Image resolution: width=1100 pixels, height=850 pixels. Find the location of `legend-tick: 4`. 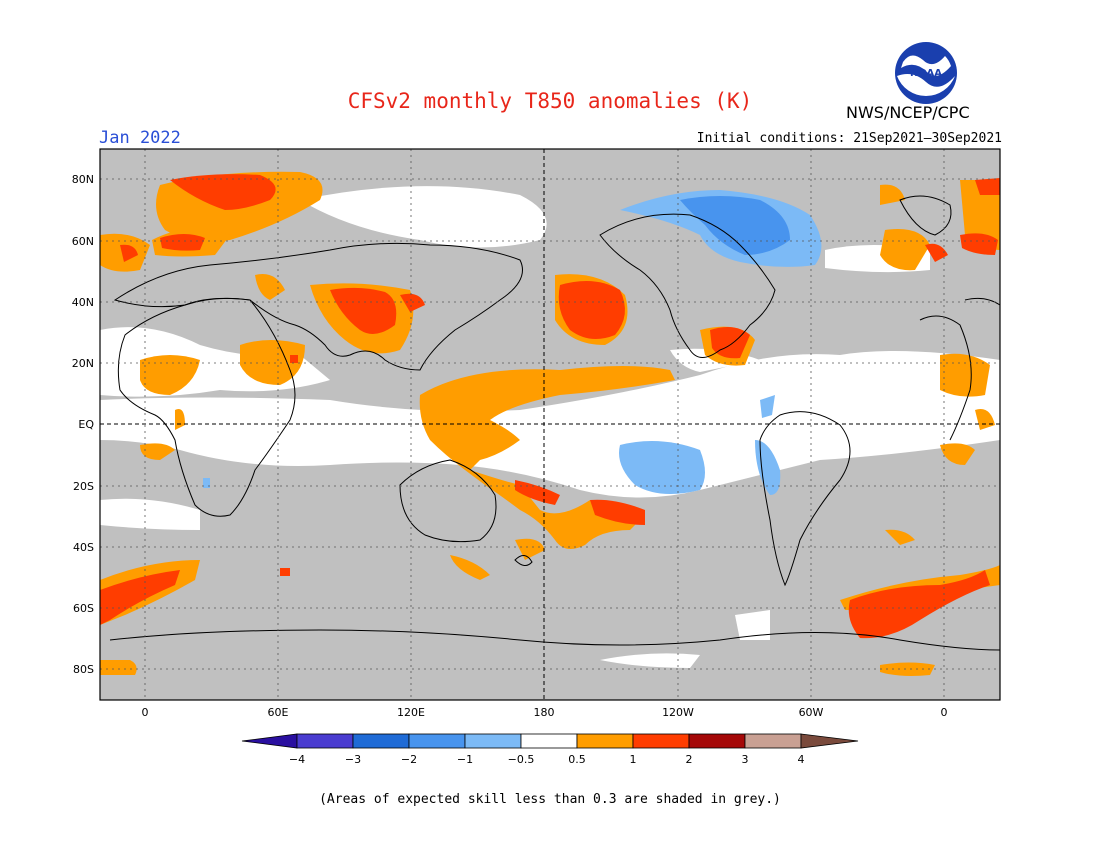

legend-tick: 4 is located at coordinates (801, 759).